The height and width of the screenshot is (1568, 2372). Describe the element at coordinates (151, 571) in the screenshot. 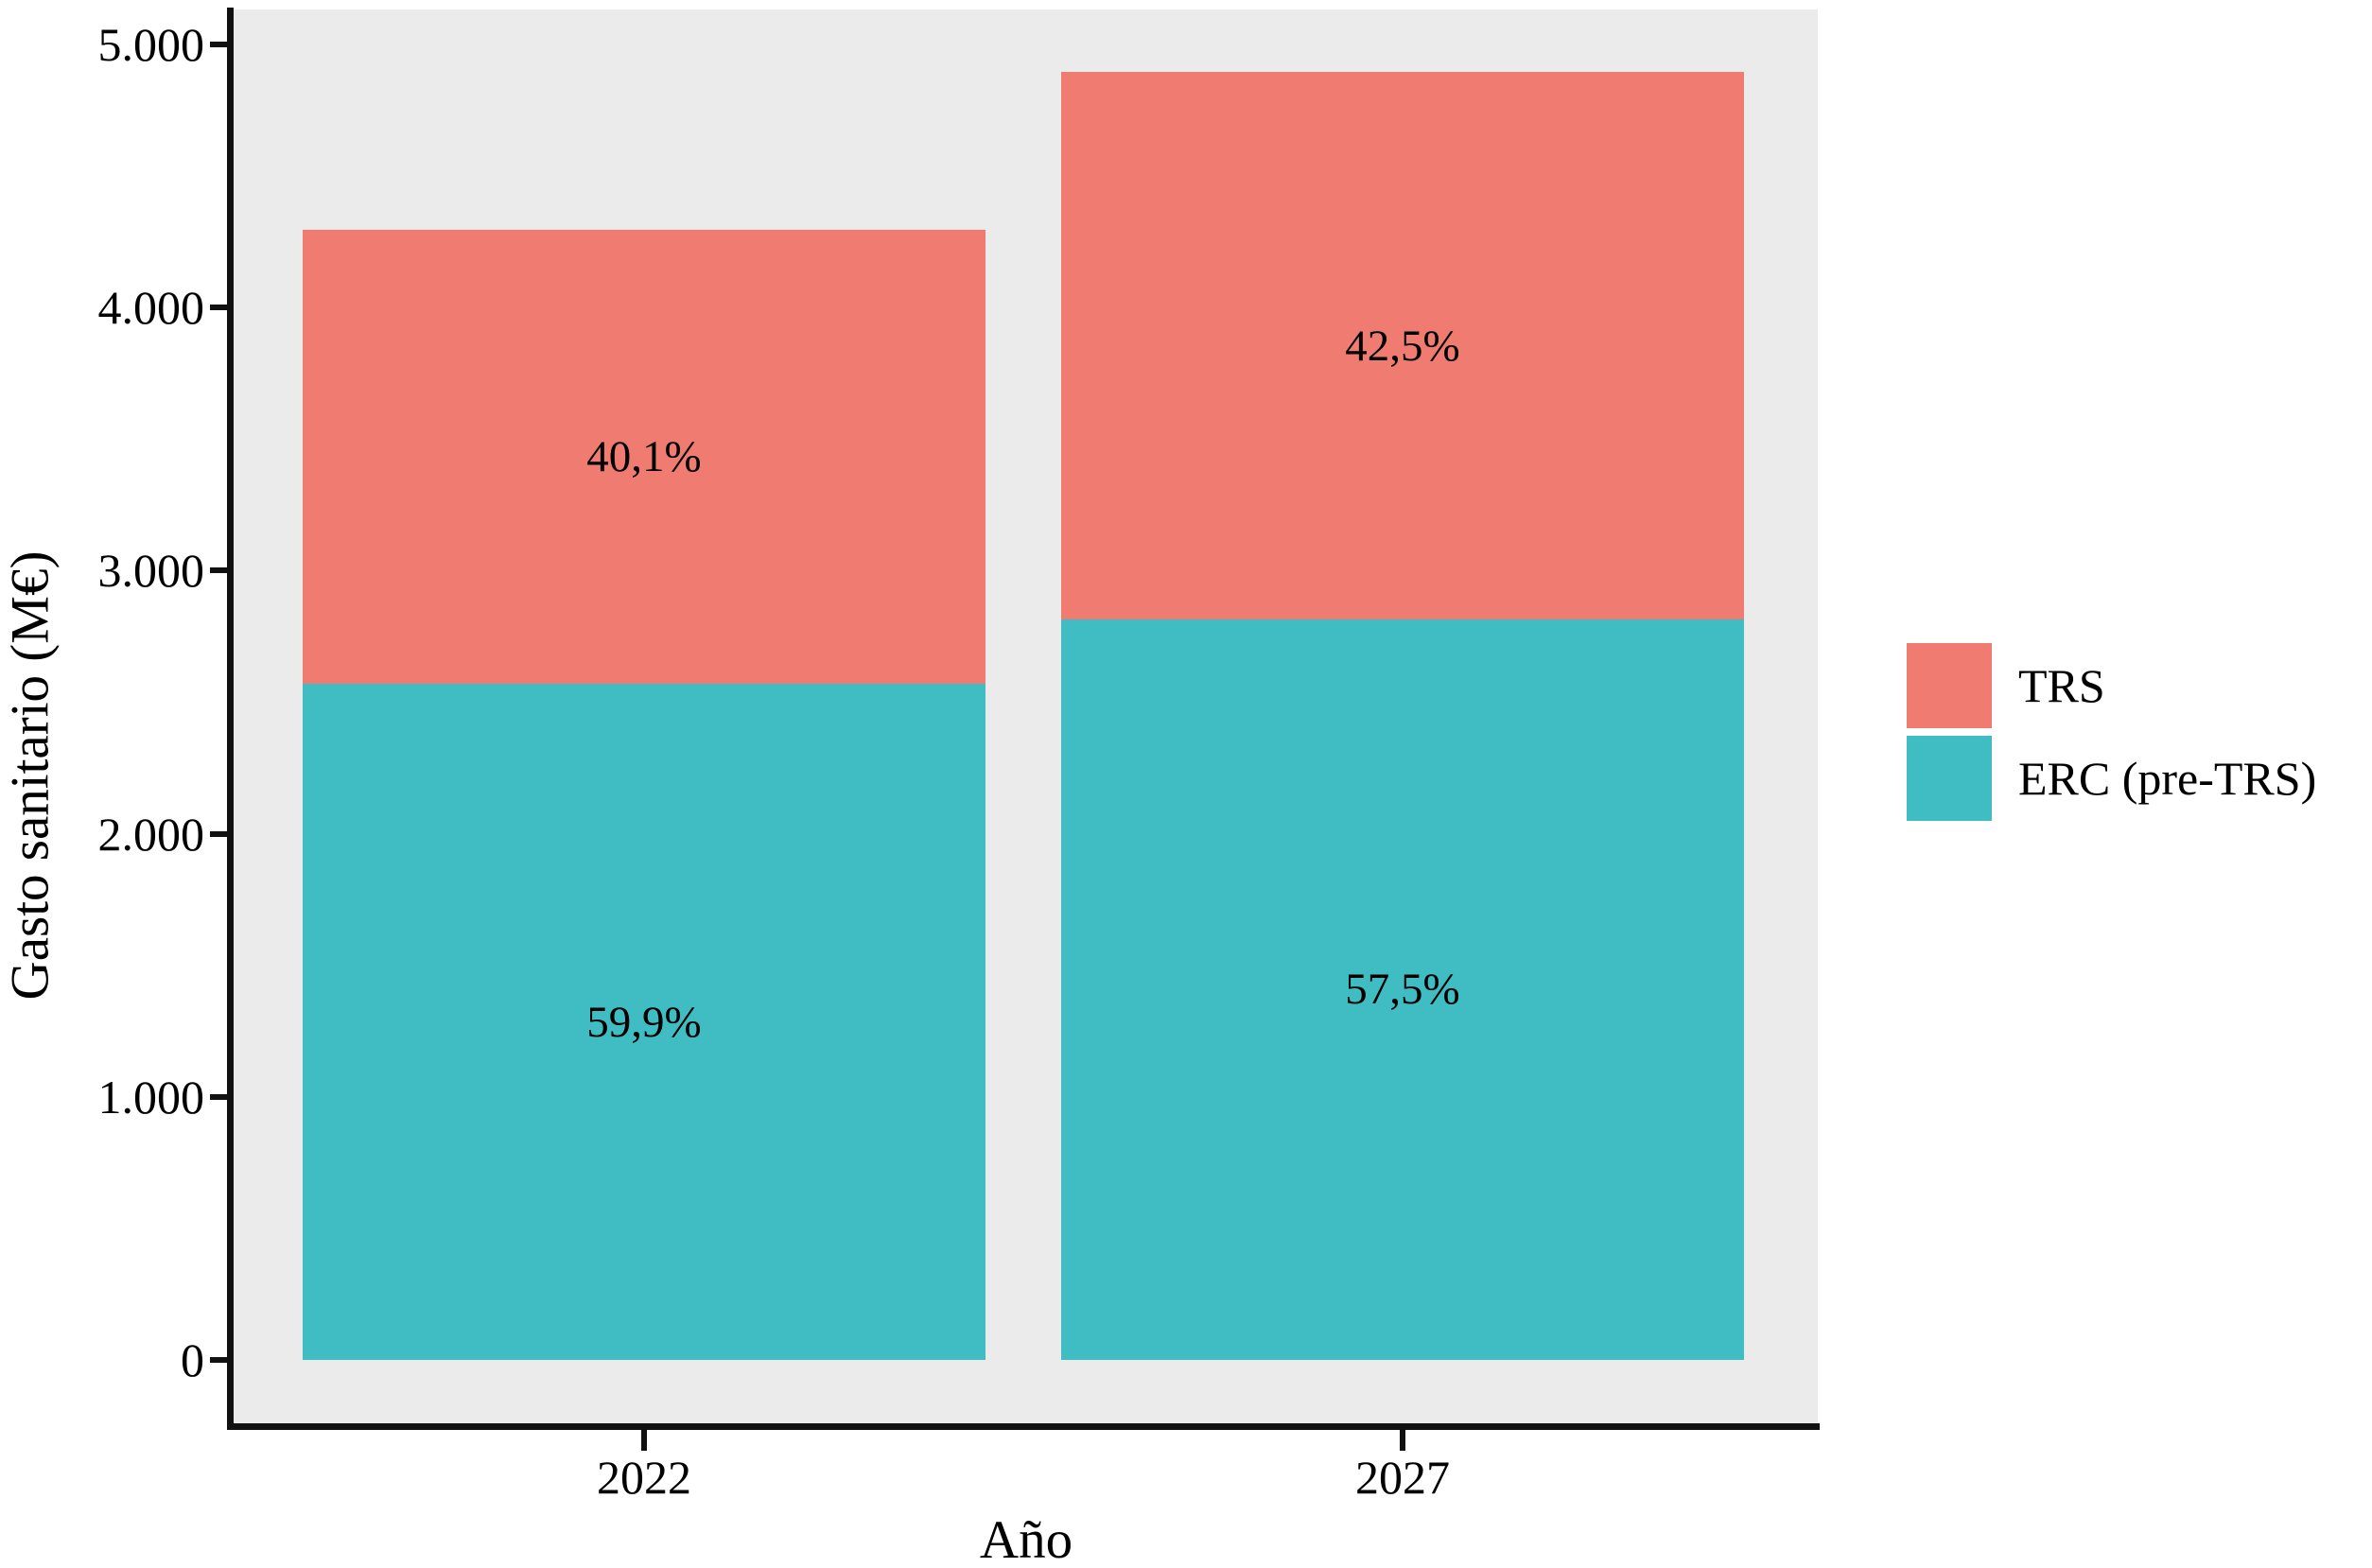

I see `y-tick-label: 3.000` at that location.